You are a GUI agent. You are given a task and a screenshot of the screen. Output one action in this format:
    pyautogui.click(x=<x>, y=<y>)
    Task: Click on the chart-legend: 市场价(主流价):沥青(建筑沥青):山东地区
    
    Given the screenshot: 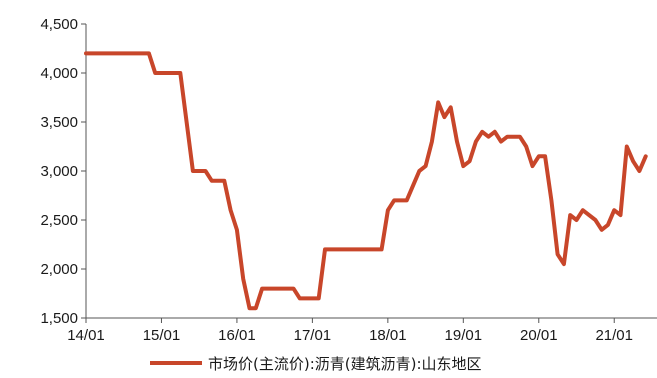 What is the action you would take?
    pyautogui.click(x=316, y=363)
    